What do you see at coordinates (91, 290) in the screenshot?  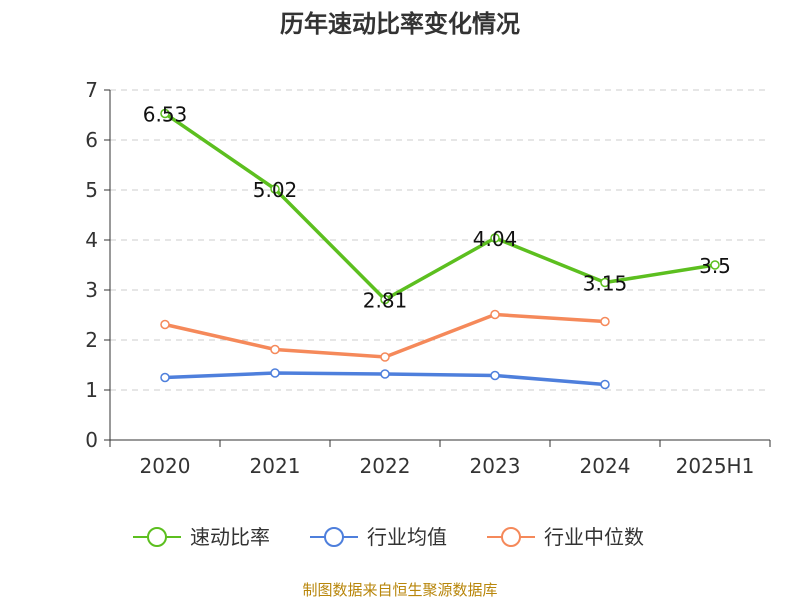 I see `y-tick-label: 3` at bounding box center [91, 290].